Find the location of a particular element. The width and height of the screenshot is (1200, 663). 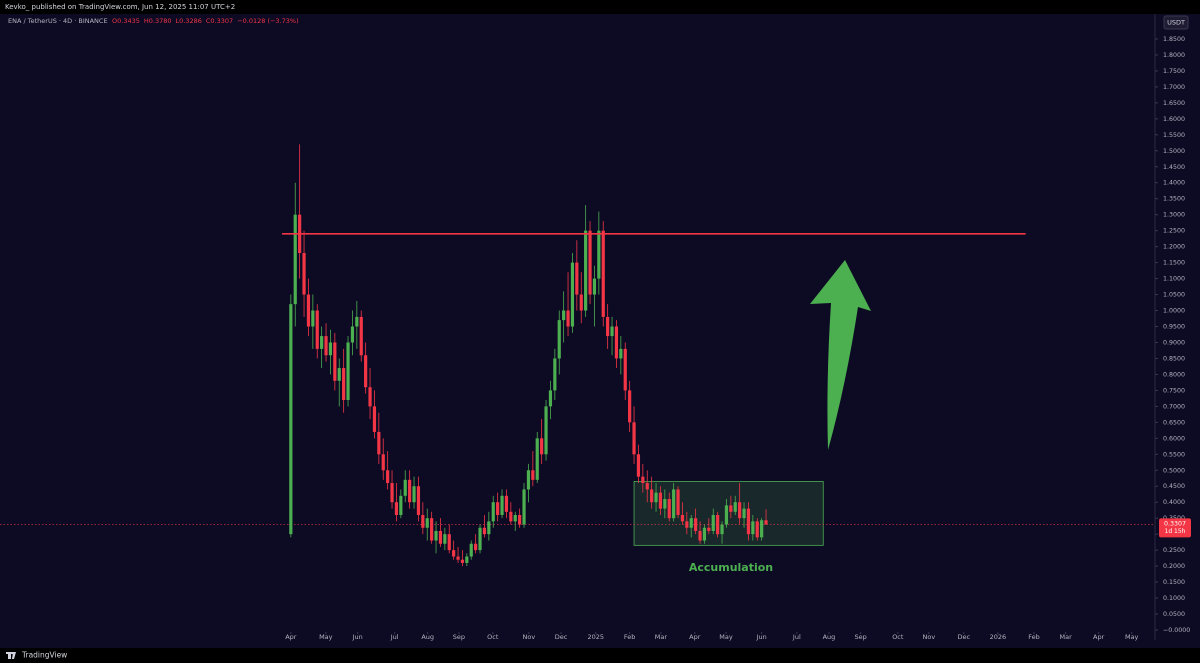

y-tick-label: 0.8000 is located at coordinates (1174, 374).